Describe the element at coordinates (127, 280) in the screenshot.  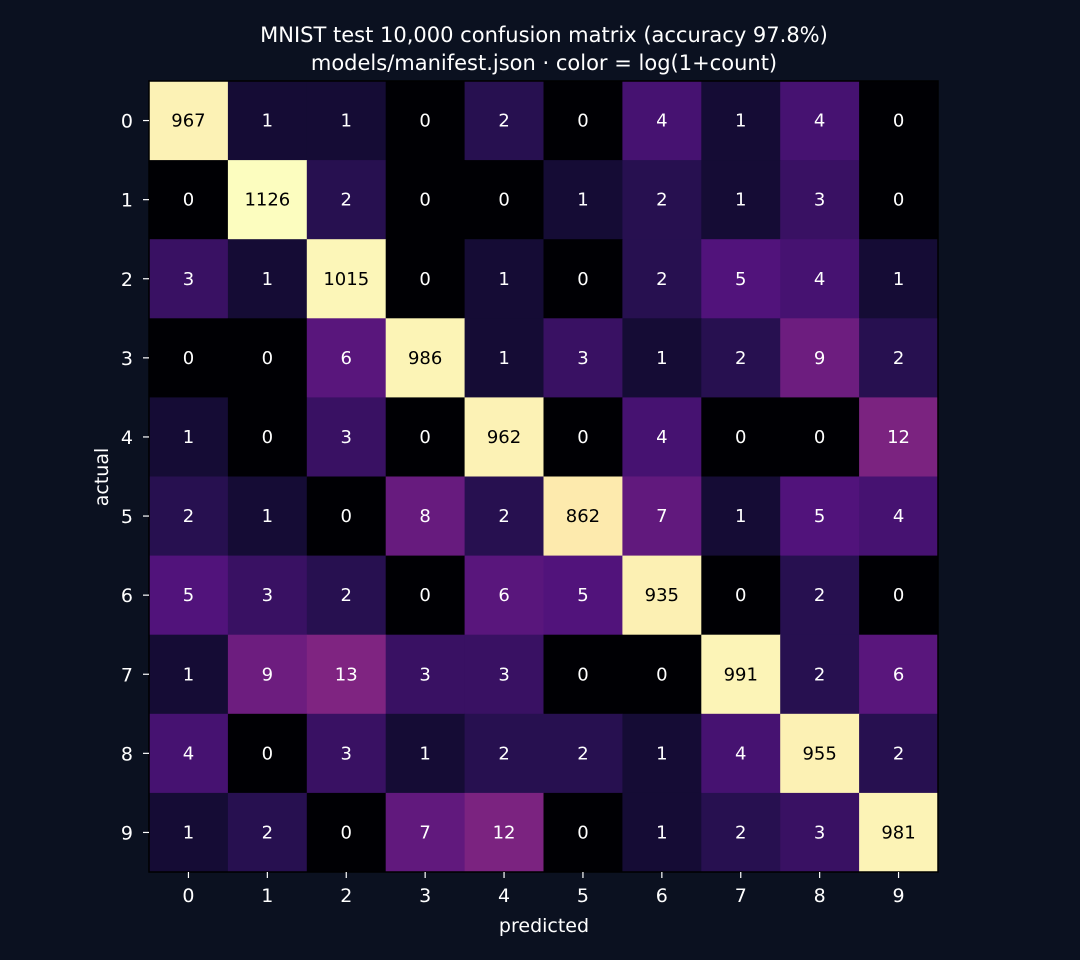
I see `y-tick-label: 2` at that location.